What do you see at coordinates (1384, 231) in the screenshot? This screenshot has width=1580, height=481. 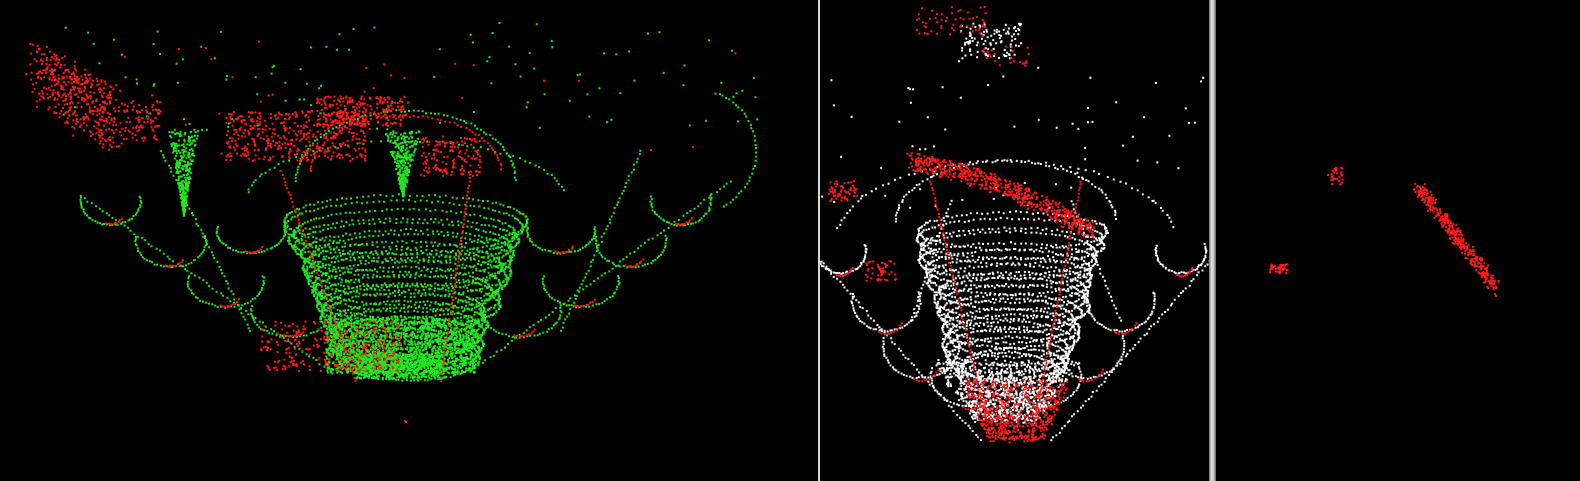 I see `red-points` at bounding box center [1384, 231].